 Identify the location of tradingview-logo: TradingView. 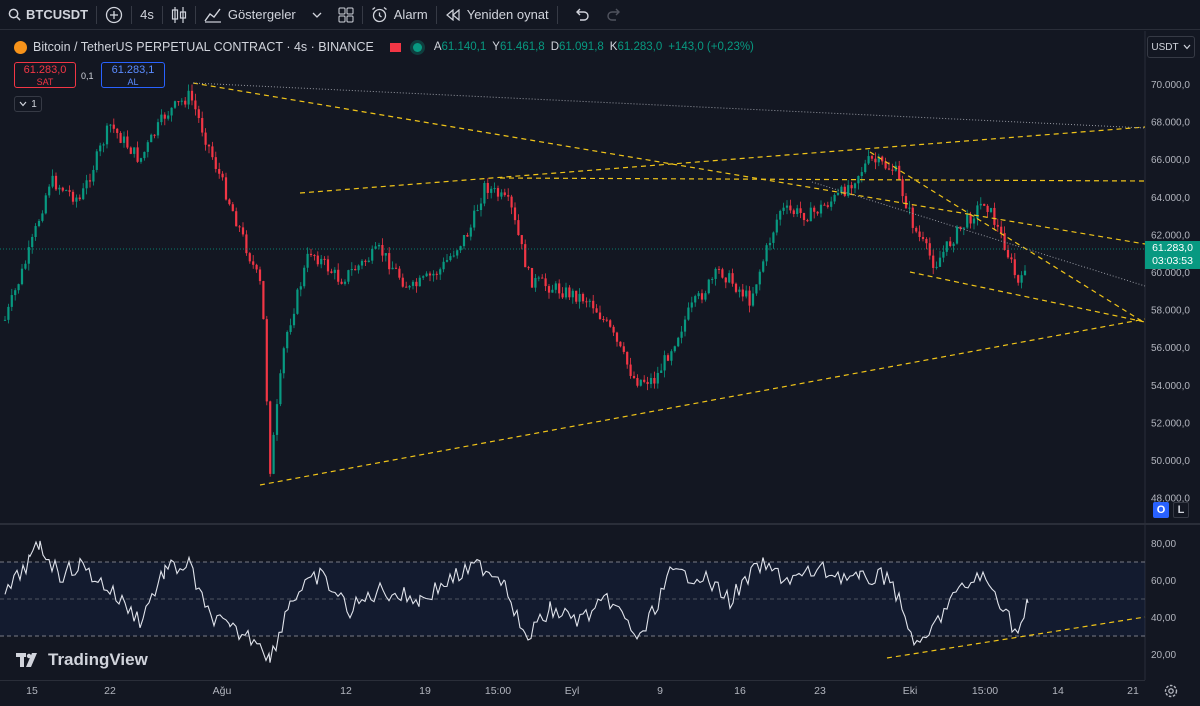
(82, 660).